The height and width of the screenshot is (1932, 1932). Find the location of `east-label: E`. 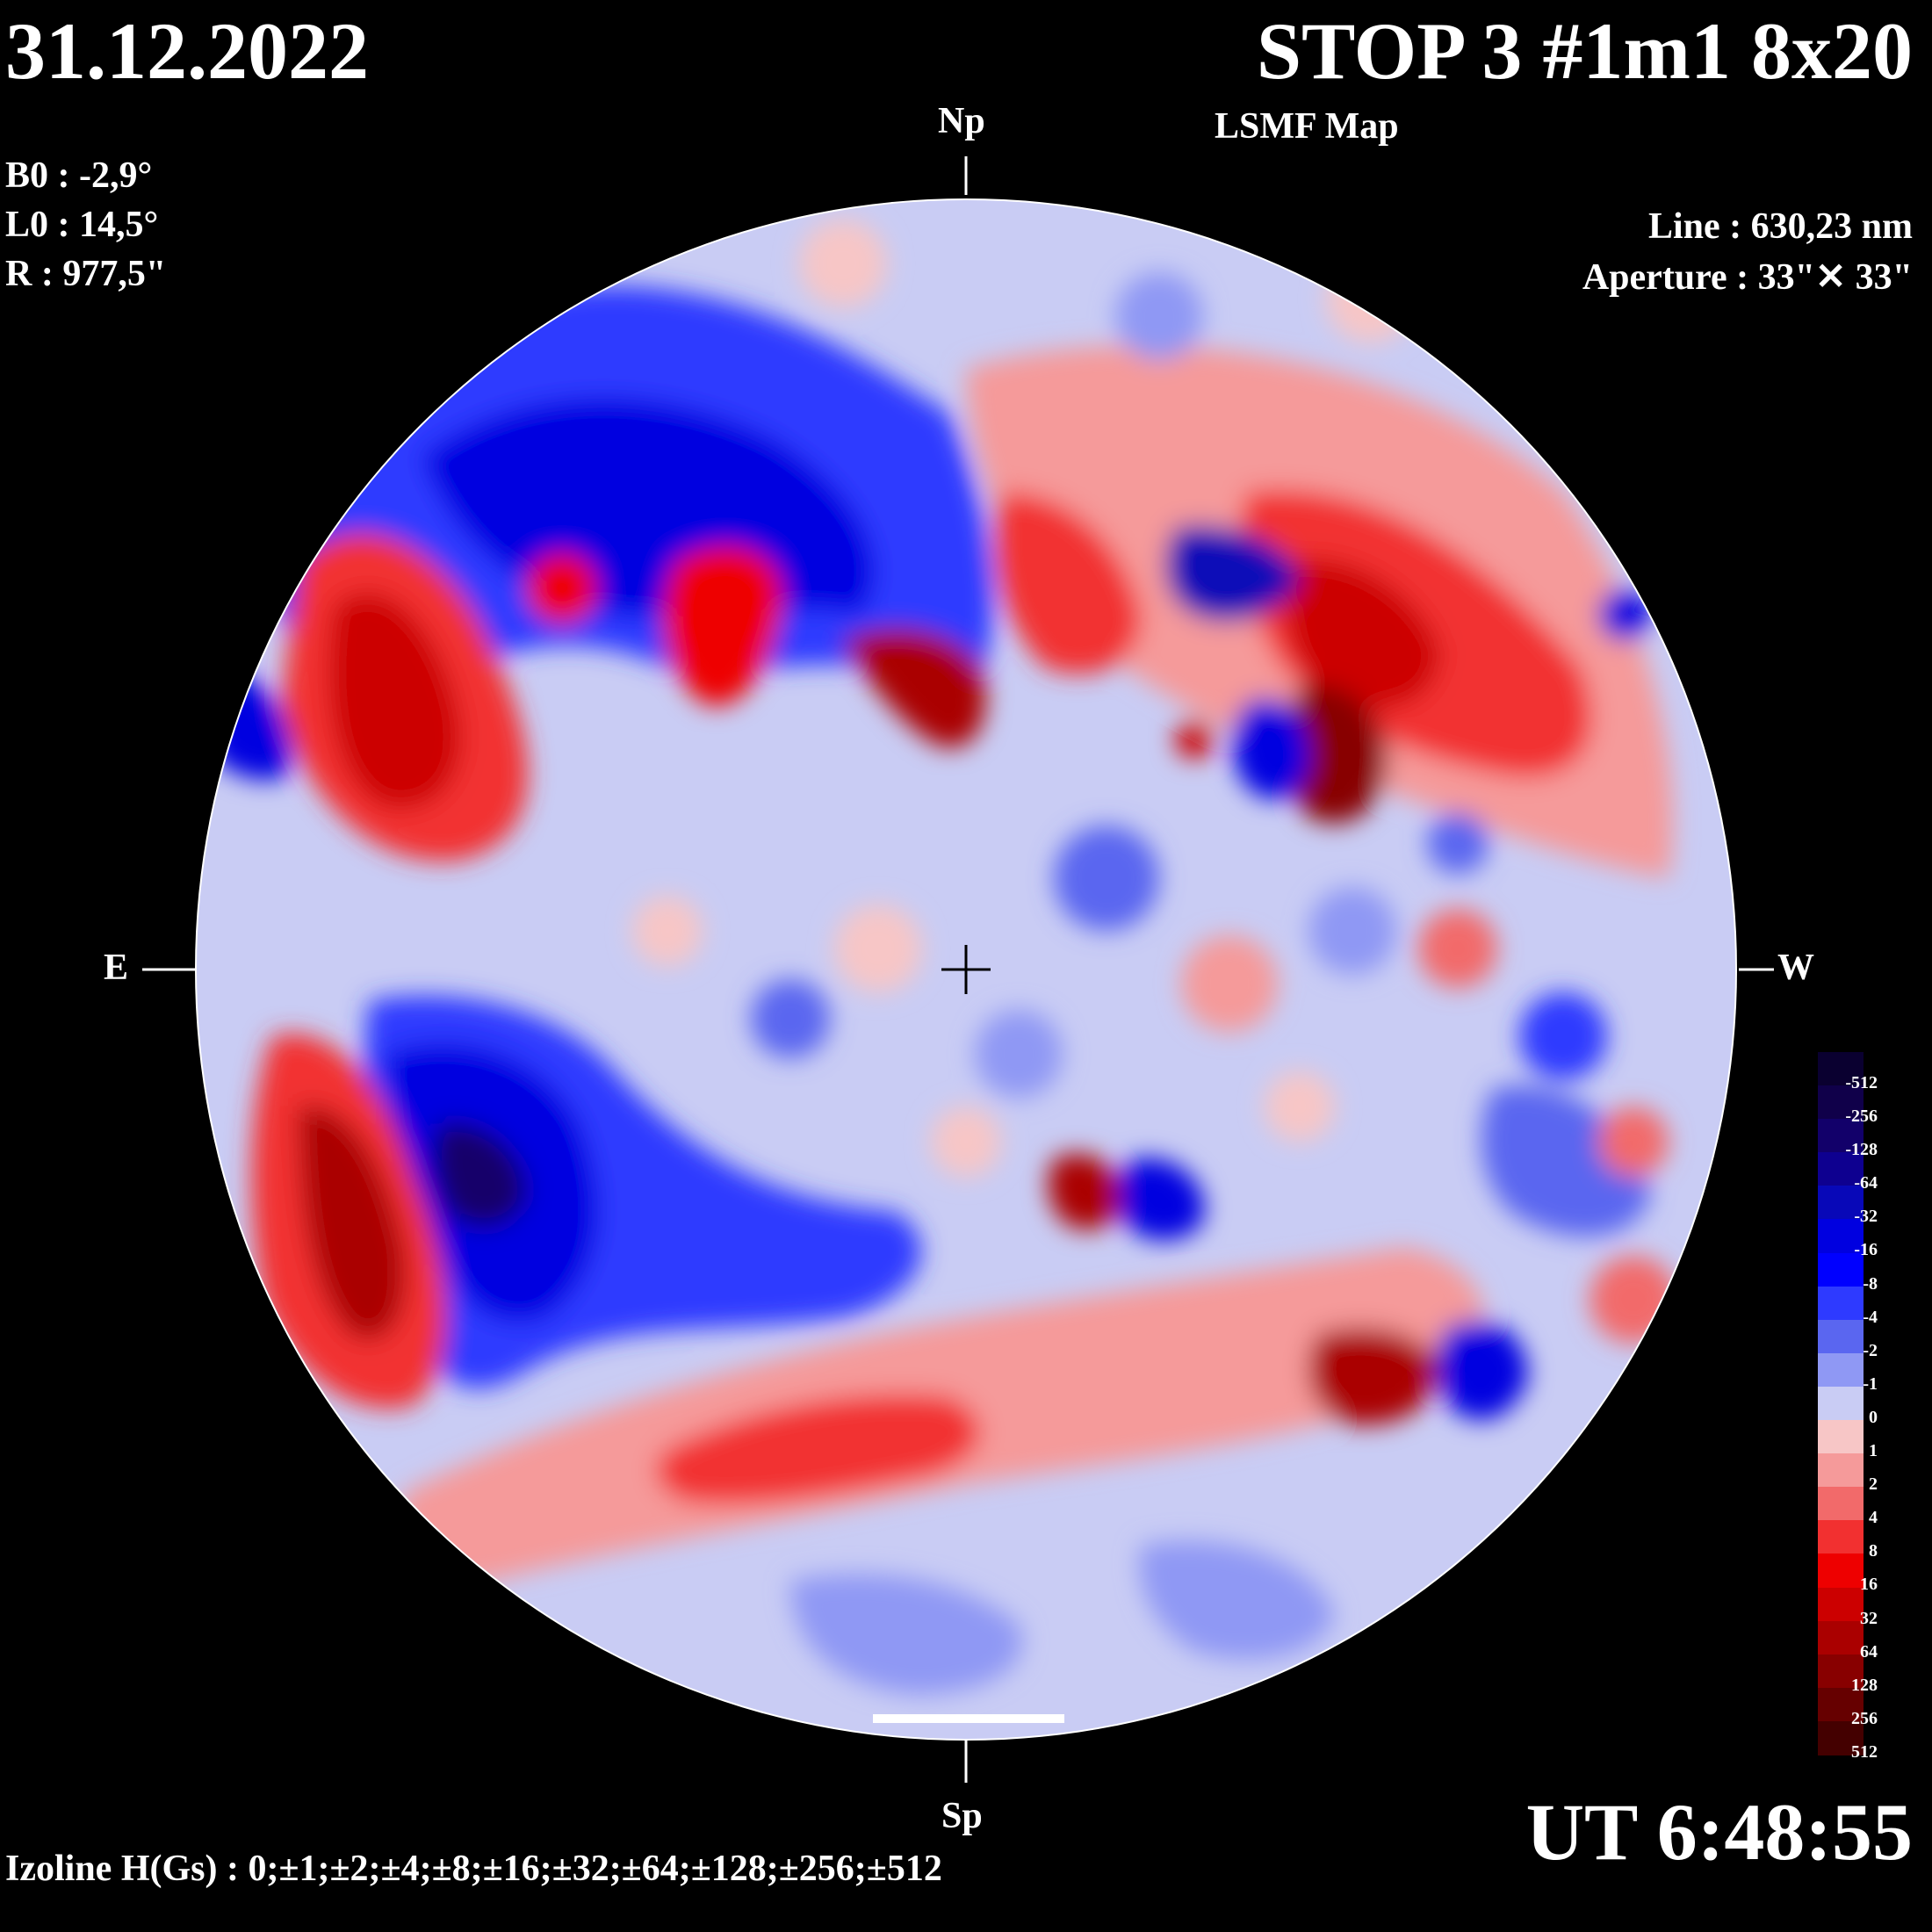

east-label: E is located at coordinates (116, 968).